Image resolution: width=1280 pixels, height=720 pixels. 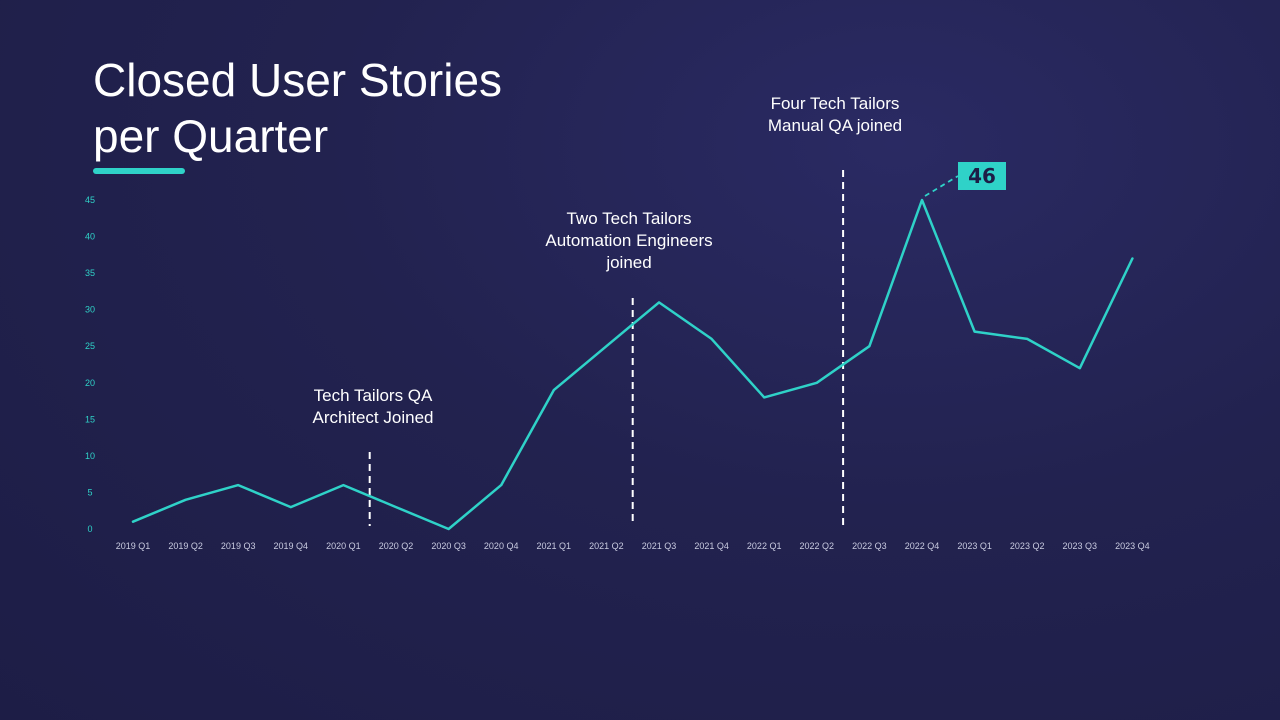 What do you see at coordinates (982, 176) in the screenshot?
I see `peak-data-label: 46` at bounding box center [982, 176].